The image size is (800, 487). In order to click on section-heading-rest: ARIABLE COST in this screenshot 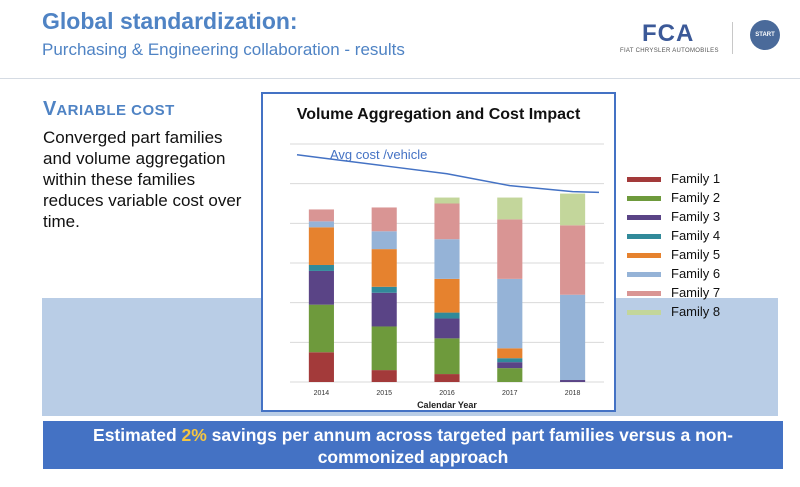, I will do `click(115, 110)`.